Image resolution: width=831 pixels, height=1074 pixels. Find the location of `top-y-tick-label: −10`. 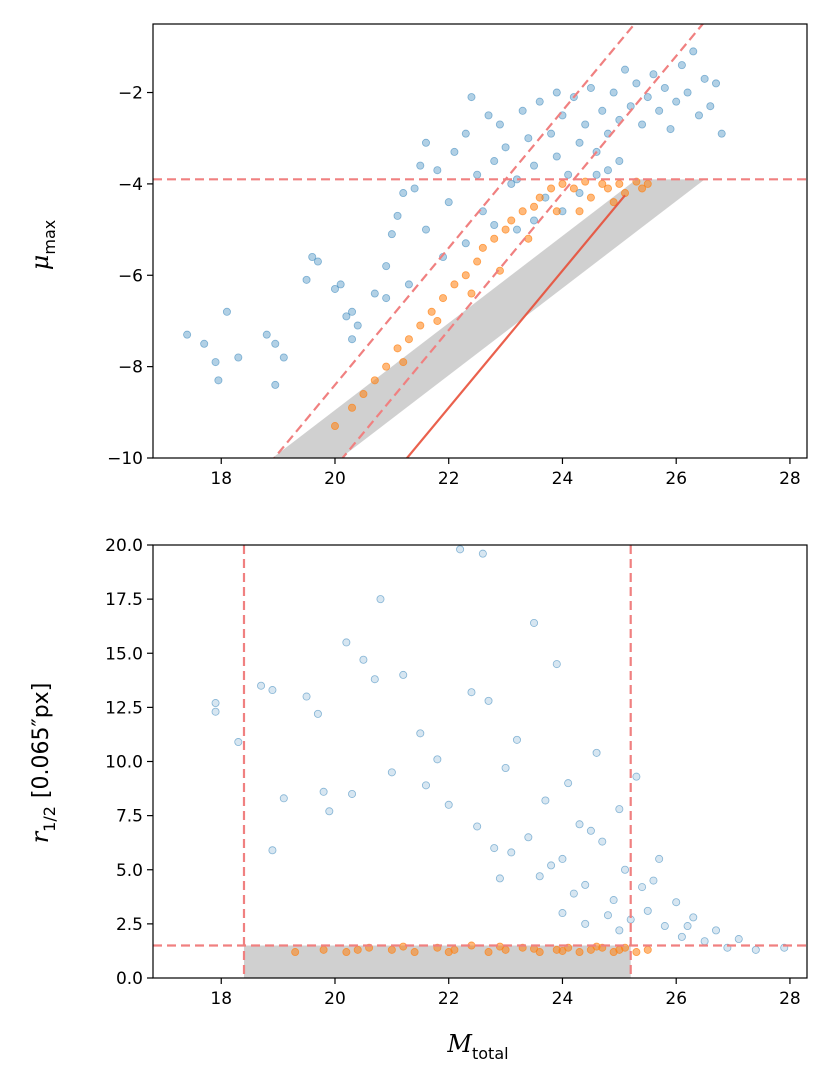

top-y-tick-label: −10 is located at coordinates (125, 459).